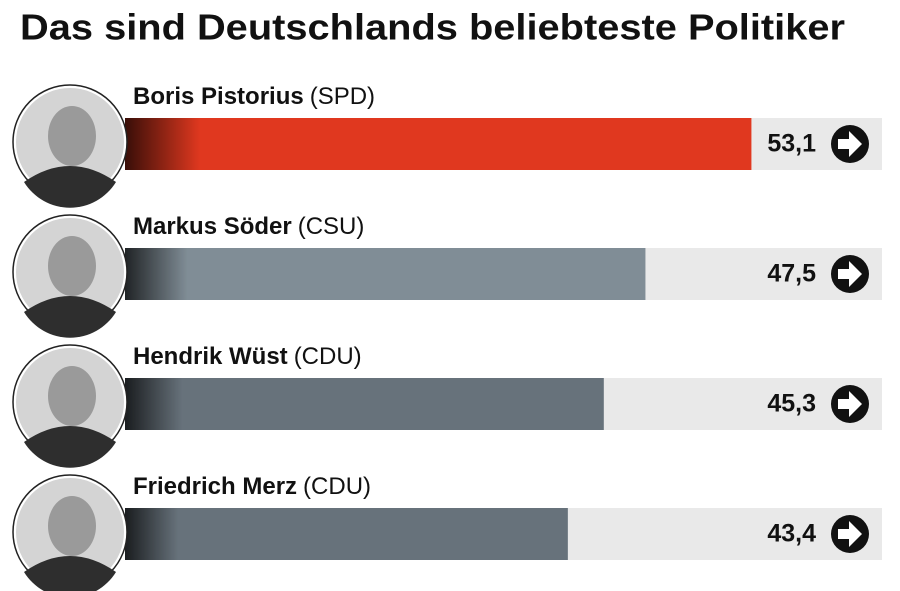 Image resolution: width=900 pixels, height=591 pixels. I want to click on category-label: Markus Söder (CSU), so click(248, 226).